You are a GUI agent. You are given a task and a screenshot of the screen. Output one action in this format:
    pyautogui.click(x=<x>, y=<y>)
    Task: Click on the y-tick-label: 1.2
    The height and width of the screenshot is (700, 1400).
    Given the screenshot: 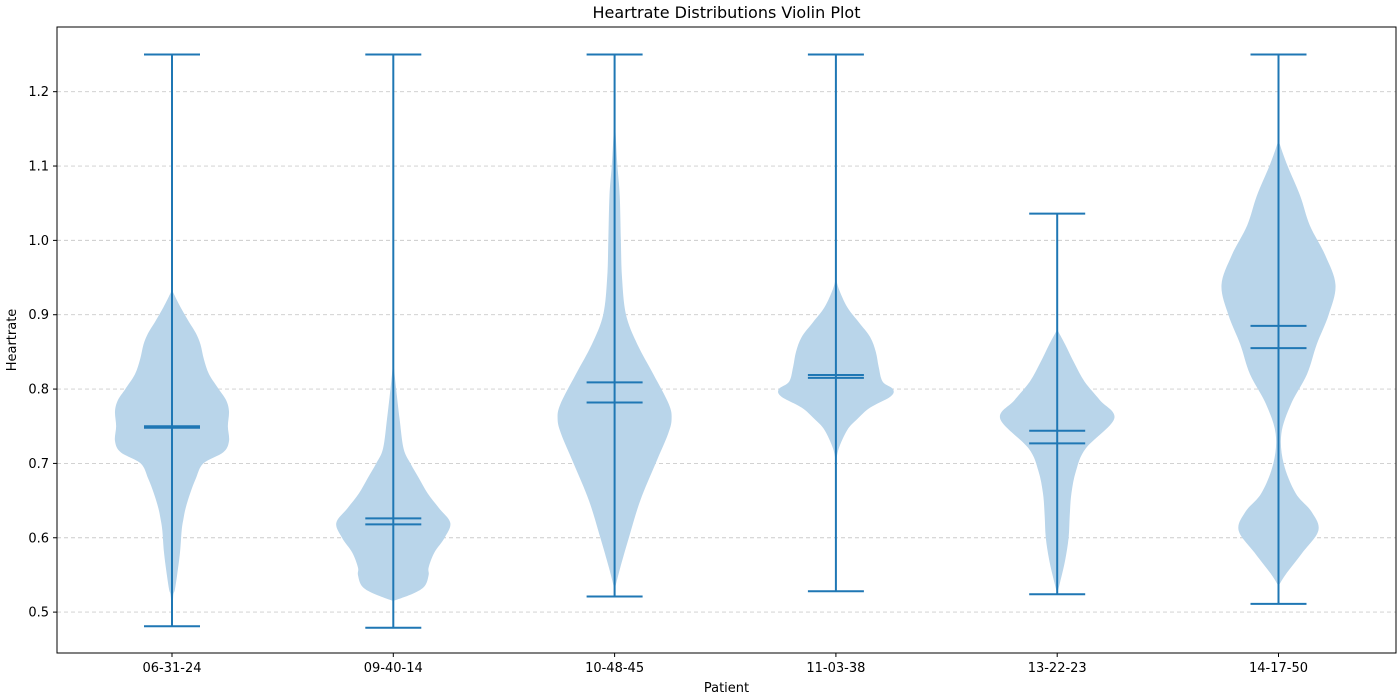 What is the action you would take?
    pyautogui.click(x=38, y=92)
    